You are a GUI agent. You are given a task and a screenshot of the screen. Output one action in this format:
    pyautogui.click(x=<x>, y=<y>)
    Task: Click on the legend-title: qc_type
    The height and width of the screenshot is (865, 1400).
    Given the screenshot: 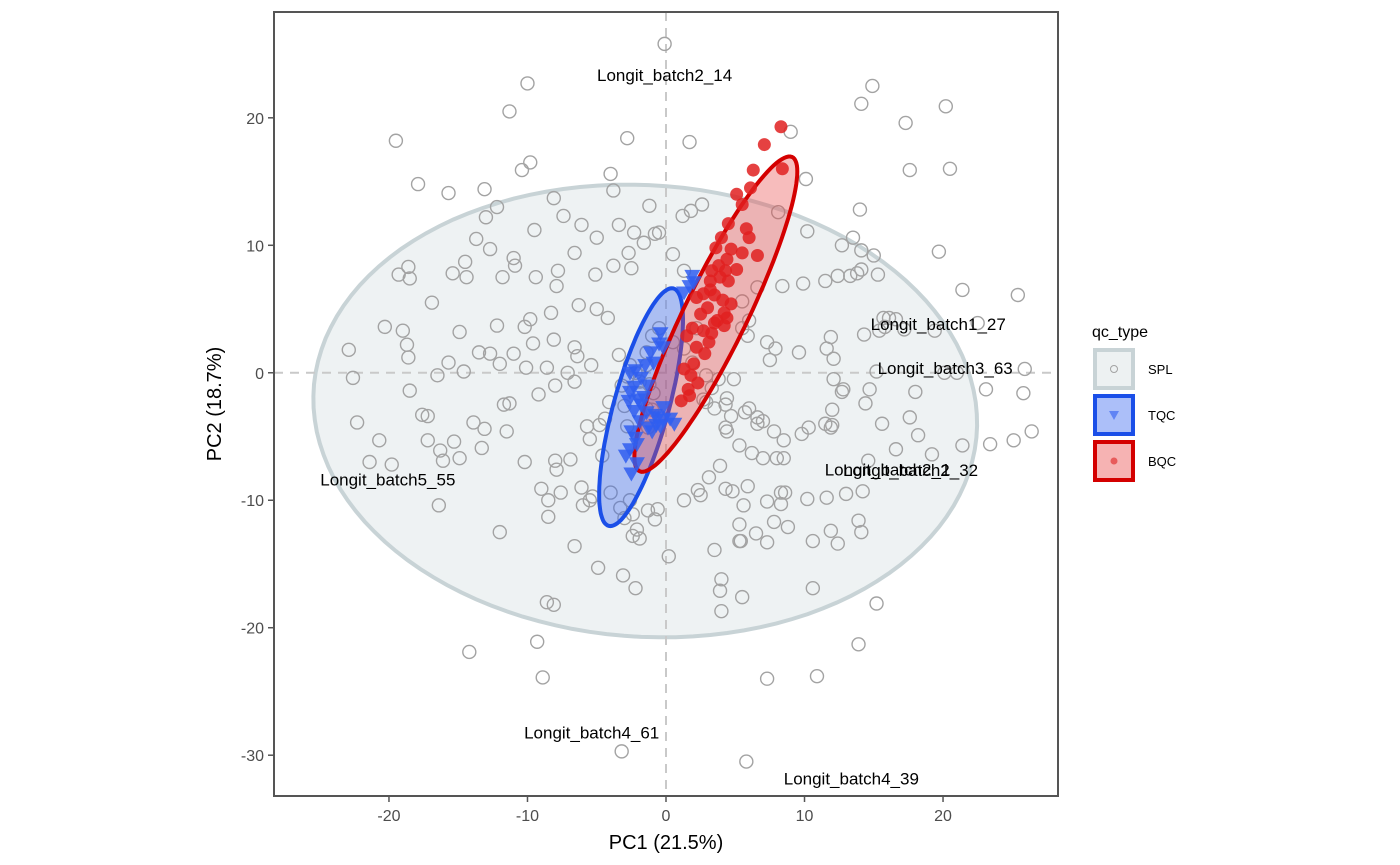 What is the action you would take?
    pyautogui.click(x=1120, y=332)
    